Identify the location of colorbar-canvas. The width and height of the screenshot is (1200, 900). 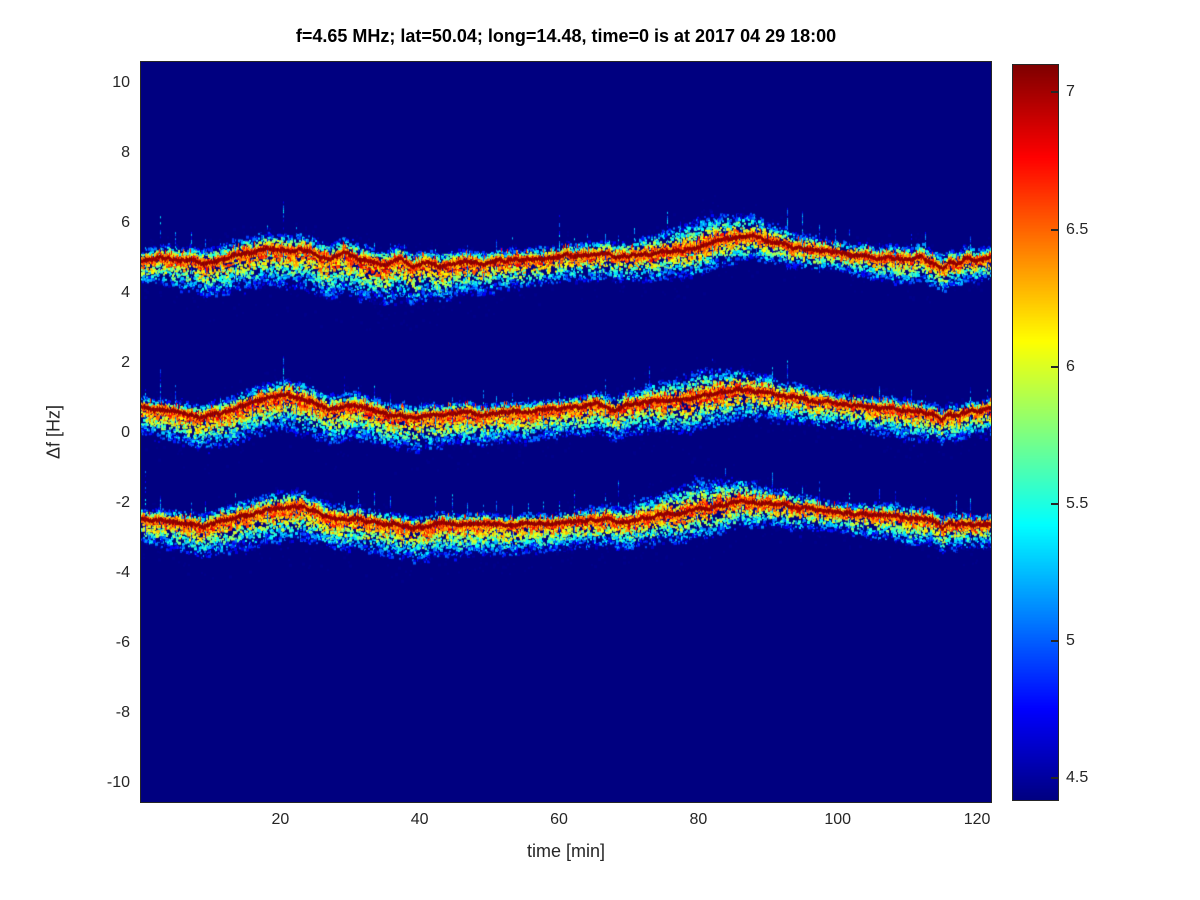
(1035, 432).